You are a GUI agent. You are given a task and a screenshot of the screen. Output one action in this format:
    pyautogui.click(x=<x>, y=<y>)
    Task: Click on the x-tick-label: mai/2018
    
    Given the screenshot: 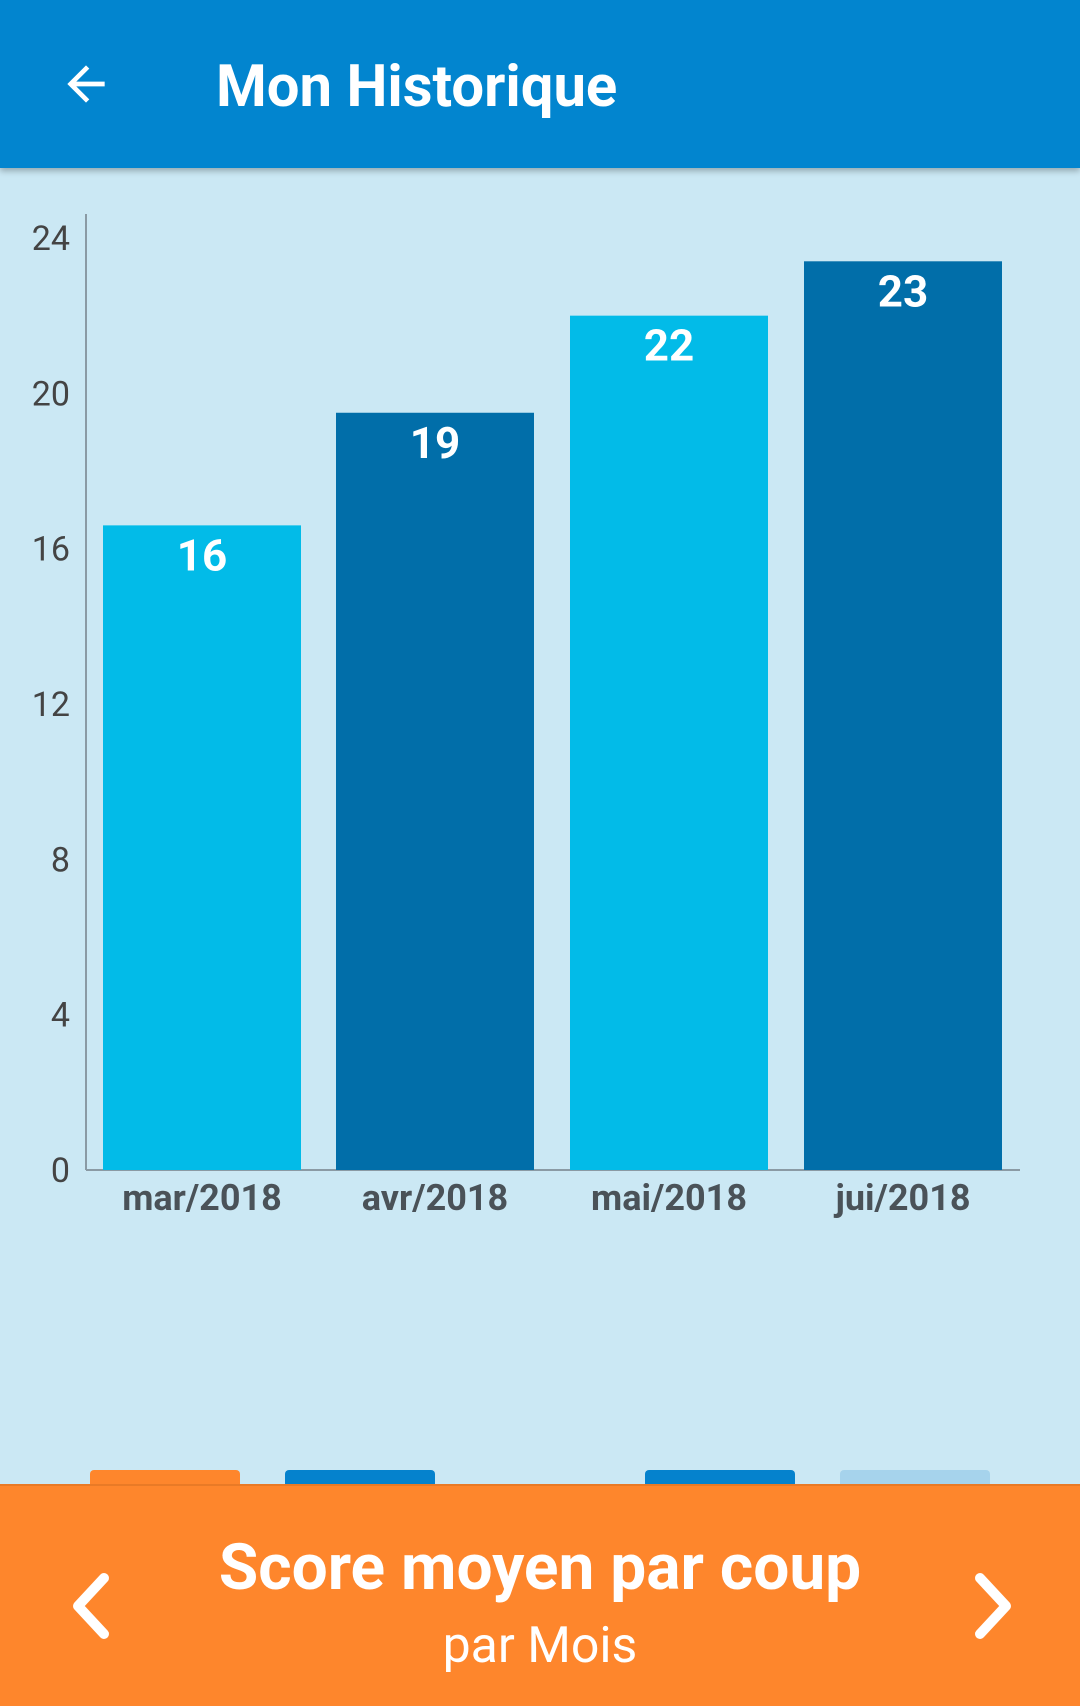 What is the action you would take?
    pyautogui.click(x=669, y=1198)
    